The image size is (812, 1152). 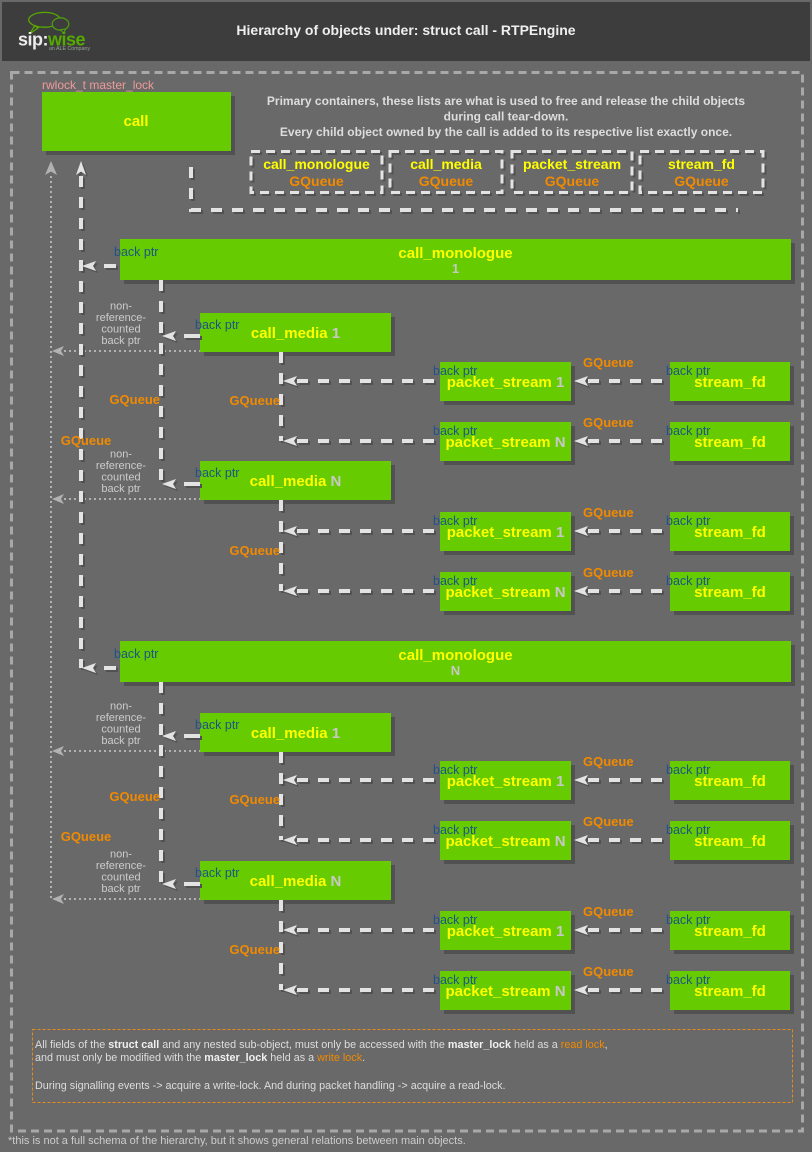 What do you see at coordinates (455, 268) in the screenshot?
I see `svg-text: 1` at bounding box center [455, 268].